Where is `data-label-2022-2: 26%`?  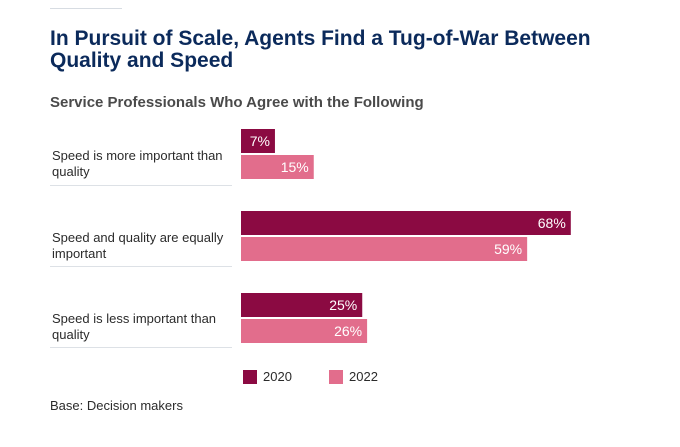 data-label-2022-2: 26% is located at coordinates (348, 331).